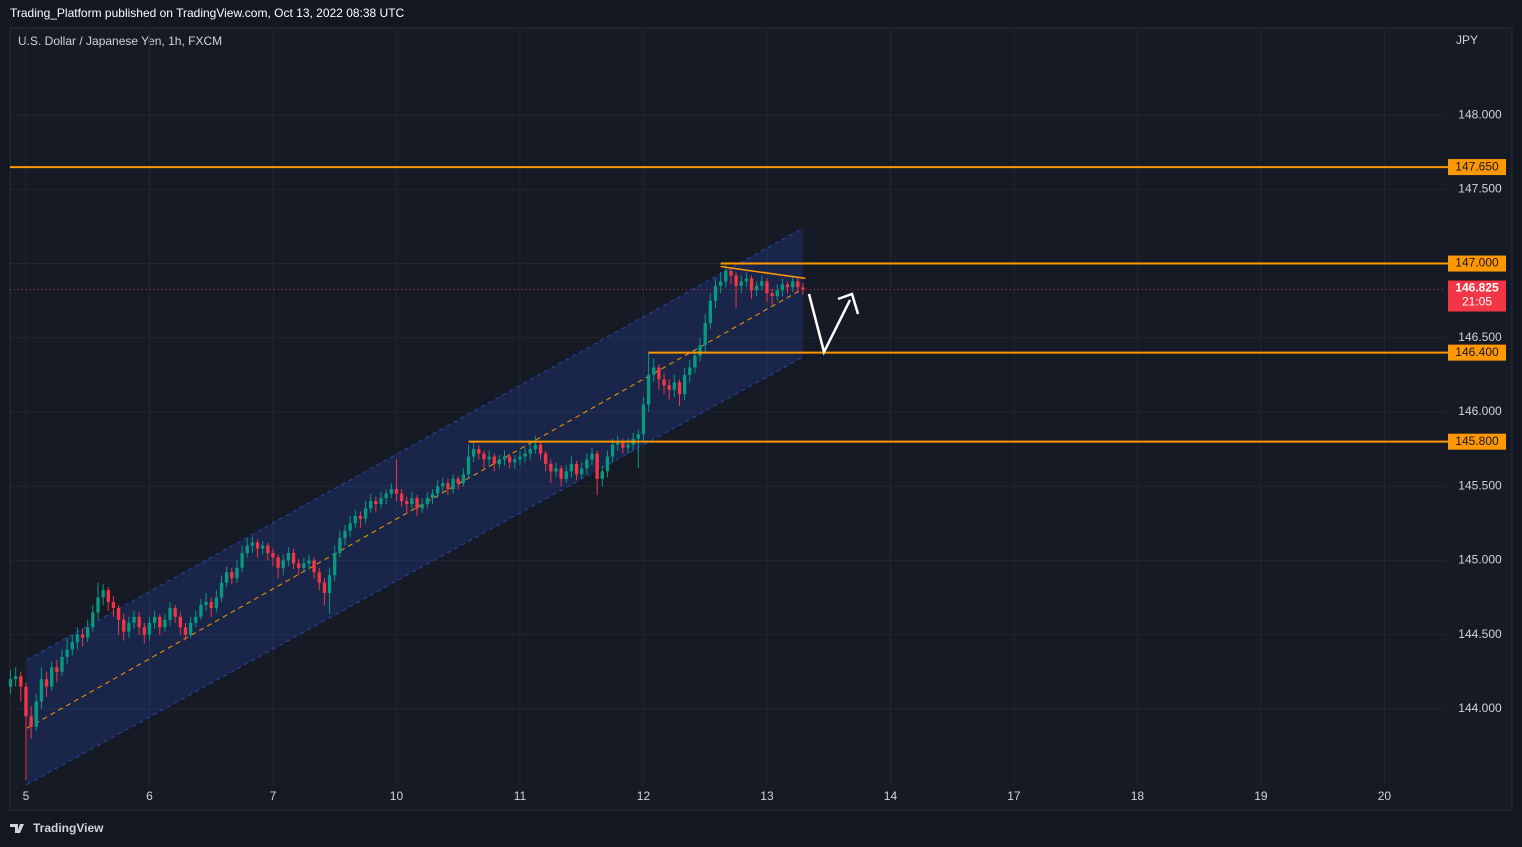 Image resolution: width=1522 pixels, height=847 pixels. Describe the element at coordinates (1480, 560) in the screenshot. I see `y-tick-label: 145.000` at that location.